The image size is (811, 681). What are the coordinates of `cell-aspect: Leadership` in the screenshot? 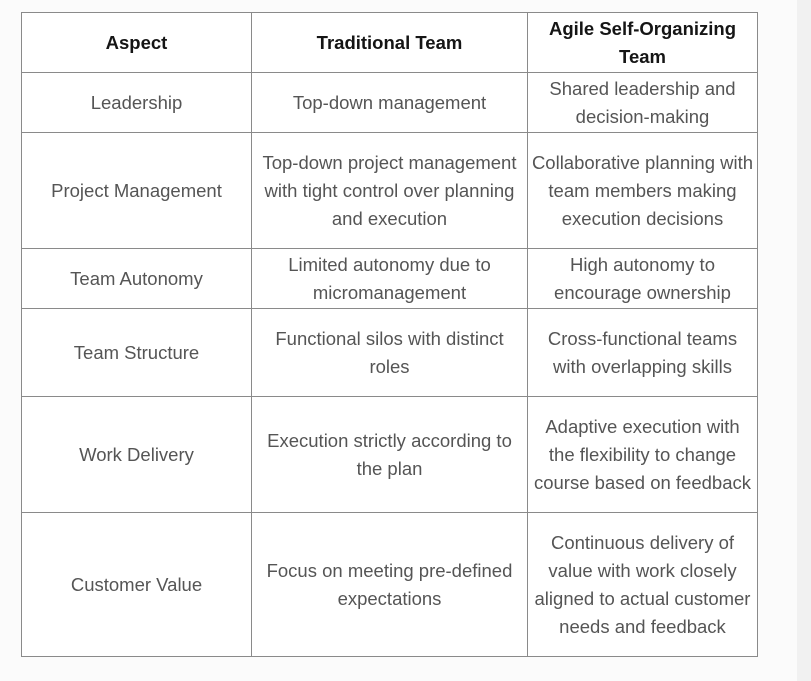 It's located at (136, 102).